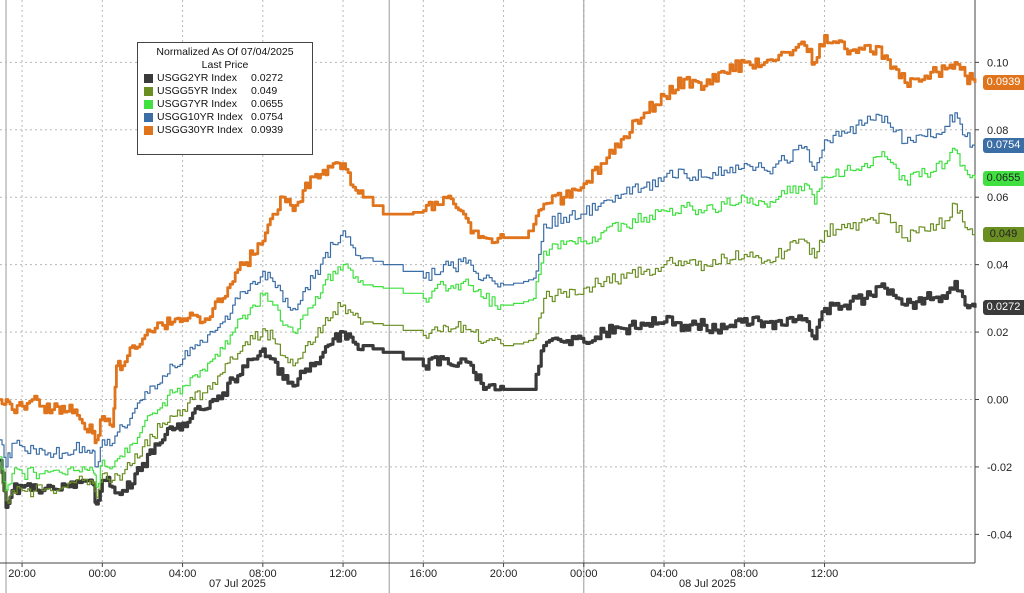  What do you see at coordinates (1003, 234) in the screenshot?
I see `last-value-badge: 0.049` at bounding box center [1003, 234].